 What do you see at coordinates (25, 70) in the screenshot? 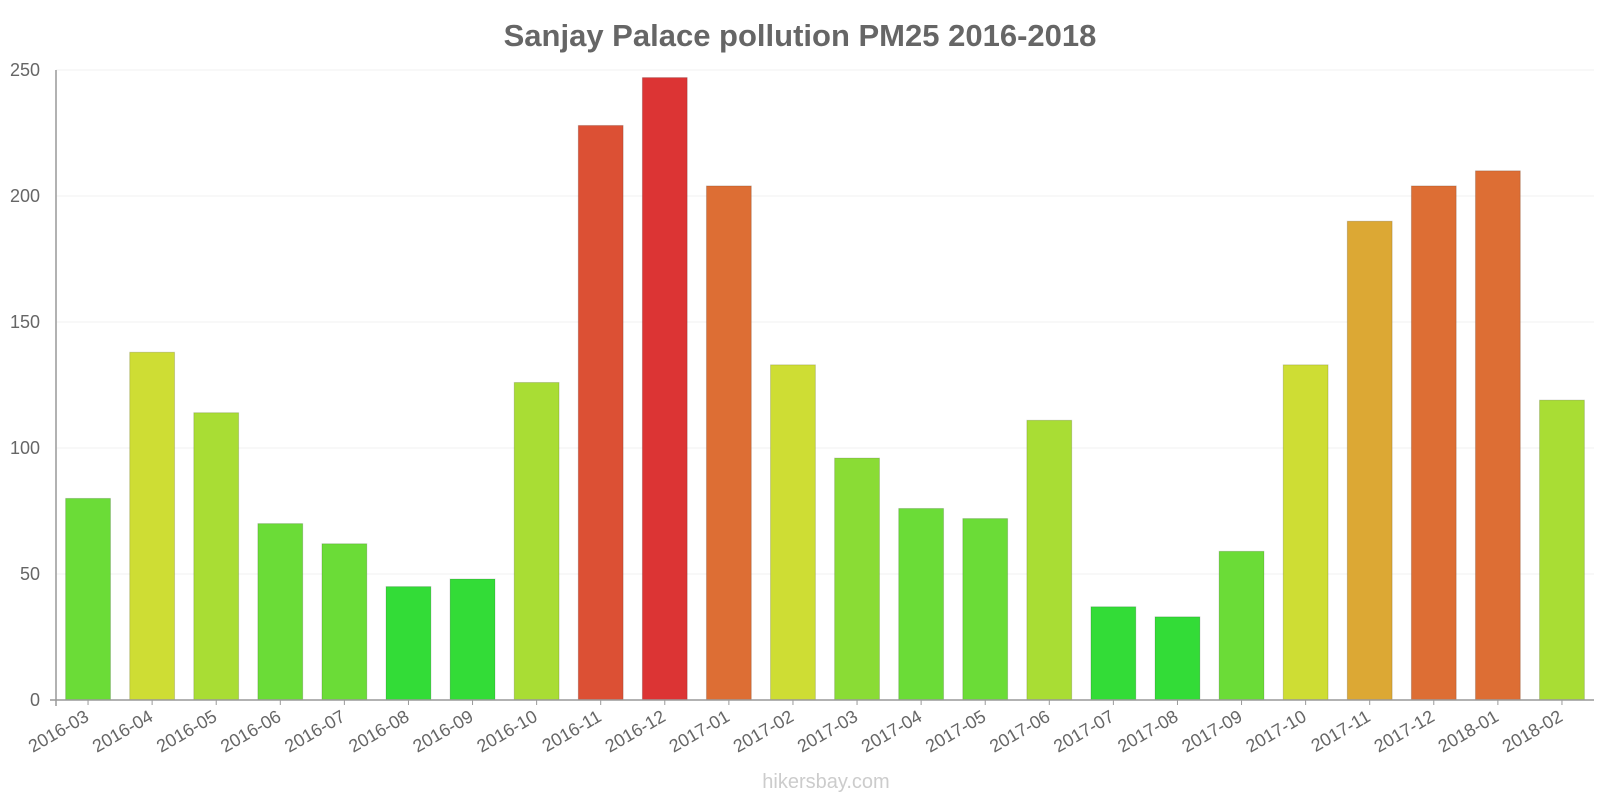
I see `y-tick-label: 250` at bounding box center [25, 70].